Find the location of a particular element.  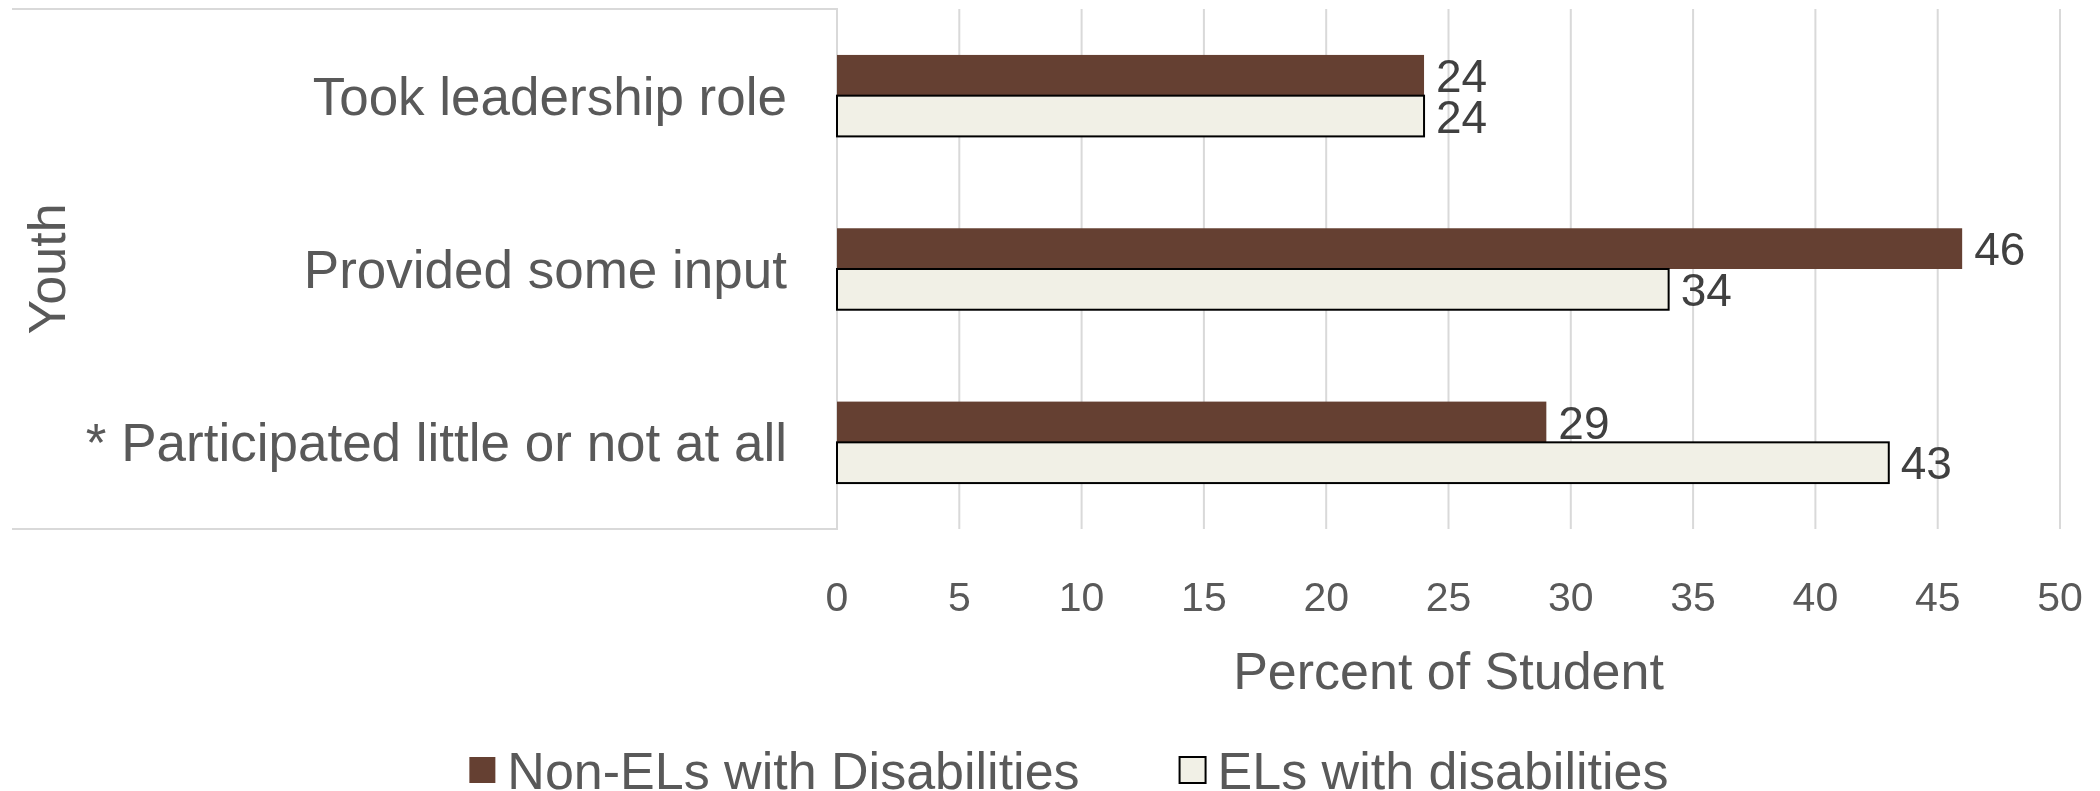

x-tick-label: 5 is located at coordinates (959, 596).